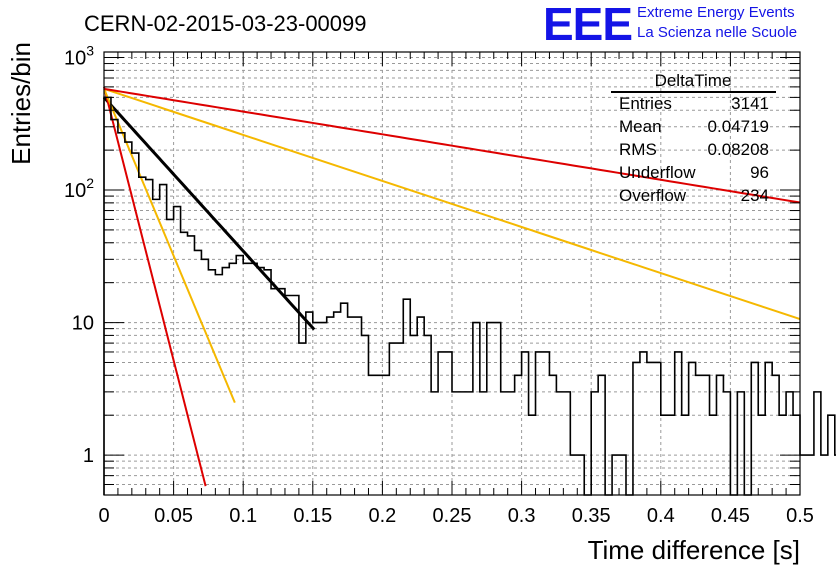 The width and height of the screenshot is (836, 572). What do you see at coordinates (21, 103) in the screenshot?
I see `y-axis-label: Entries/bin` at bounding box center [21, 103].